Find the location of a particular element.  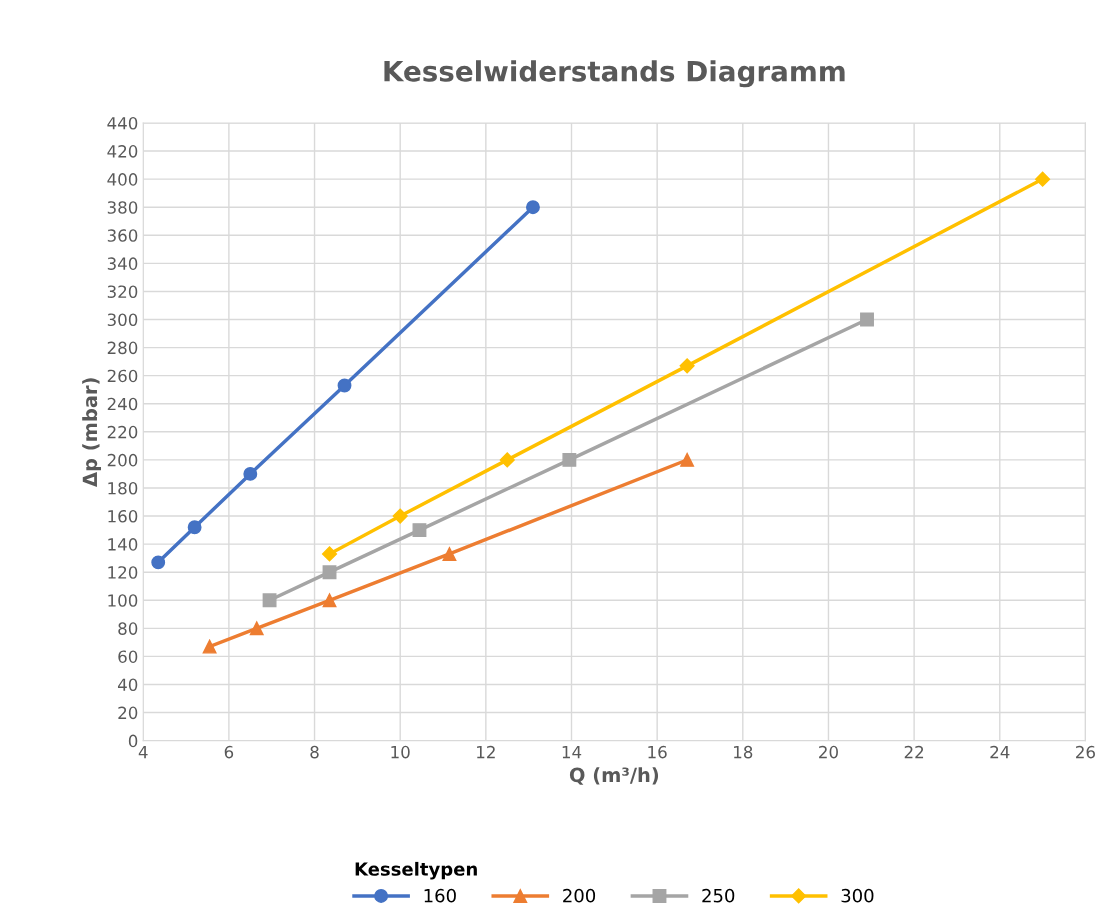

y-axis-title: Δp (mbar) is located at coordinates (91, 432).